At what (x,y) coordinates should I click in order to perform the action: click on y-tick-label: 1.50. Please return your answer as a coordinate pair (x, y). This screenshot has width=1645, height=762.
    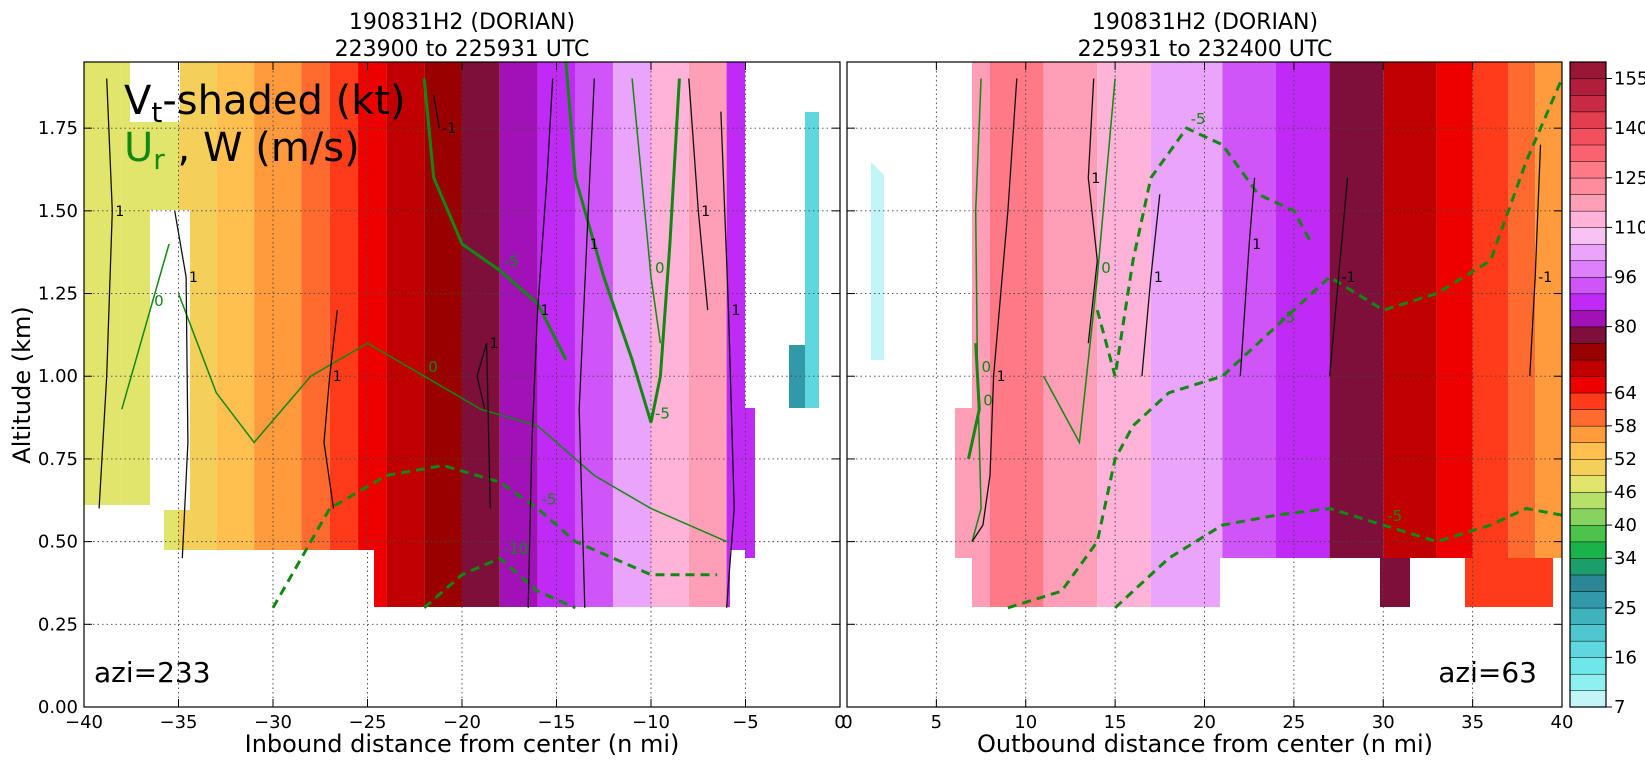
    Looking at the image, I should click on (58, 211).